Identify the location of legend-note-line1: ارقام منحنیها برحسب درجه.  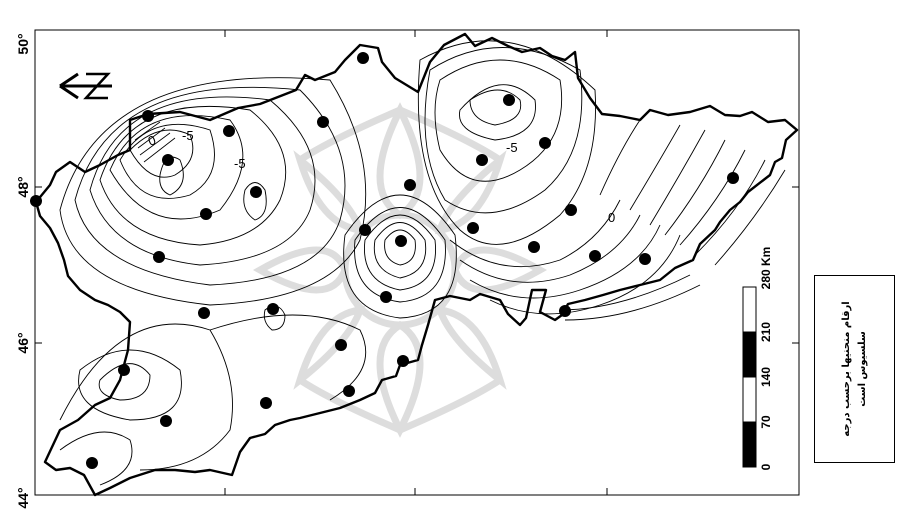
(846, 369).